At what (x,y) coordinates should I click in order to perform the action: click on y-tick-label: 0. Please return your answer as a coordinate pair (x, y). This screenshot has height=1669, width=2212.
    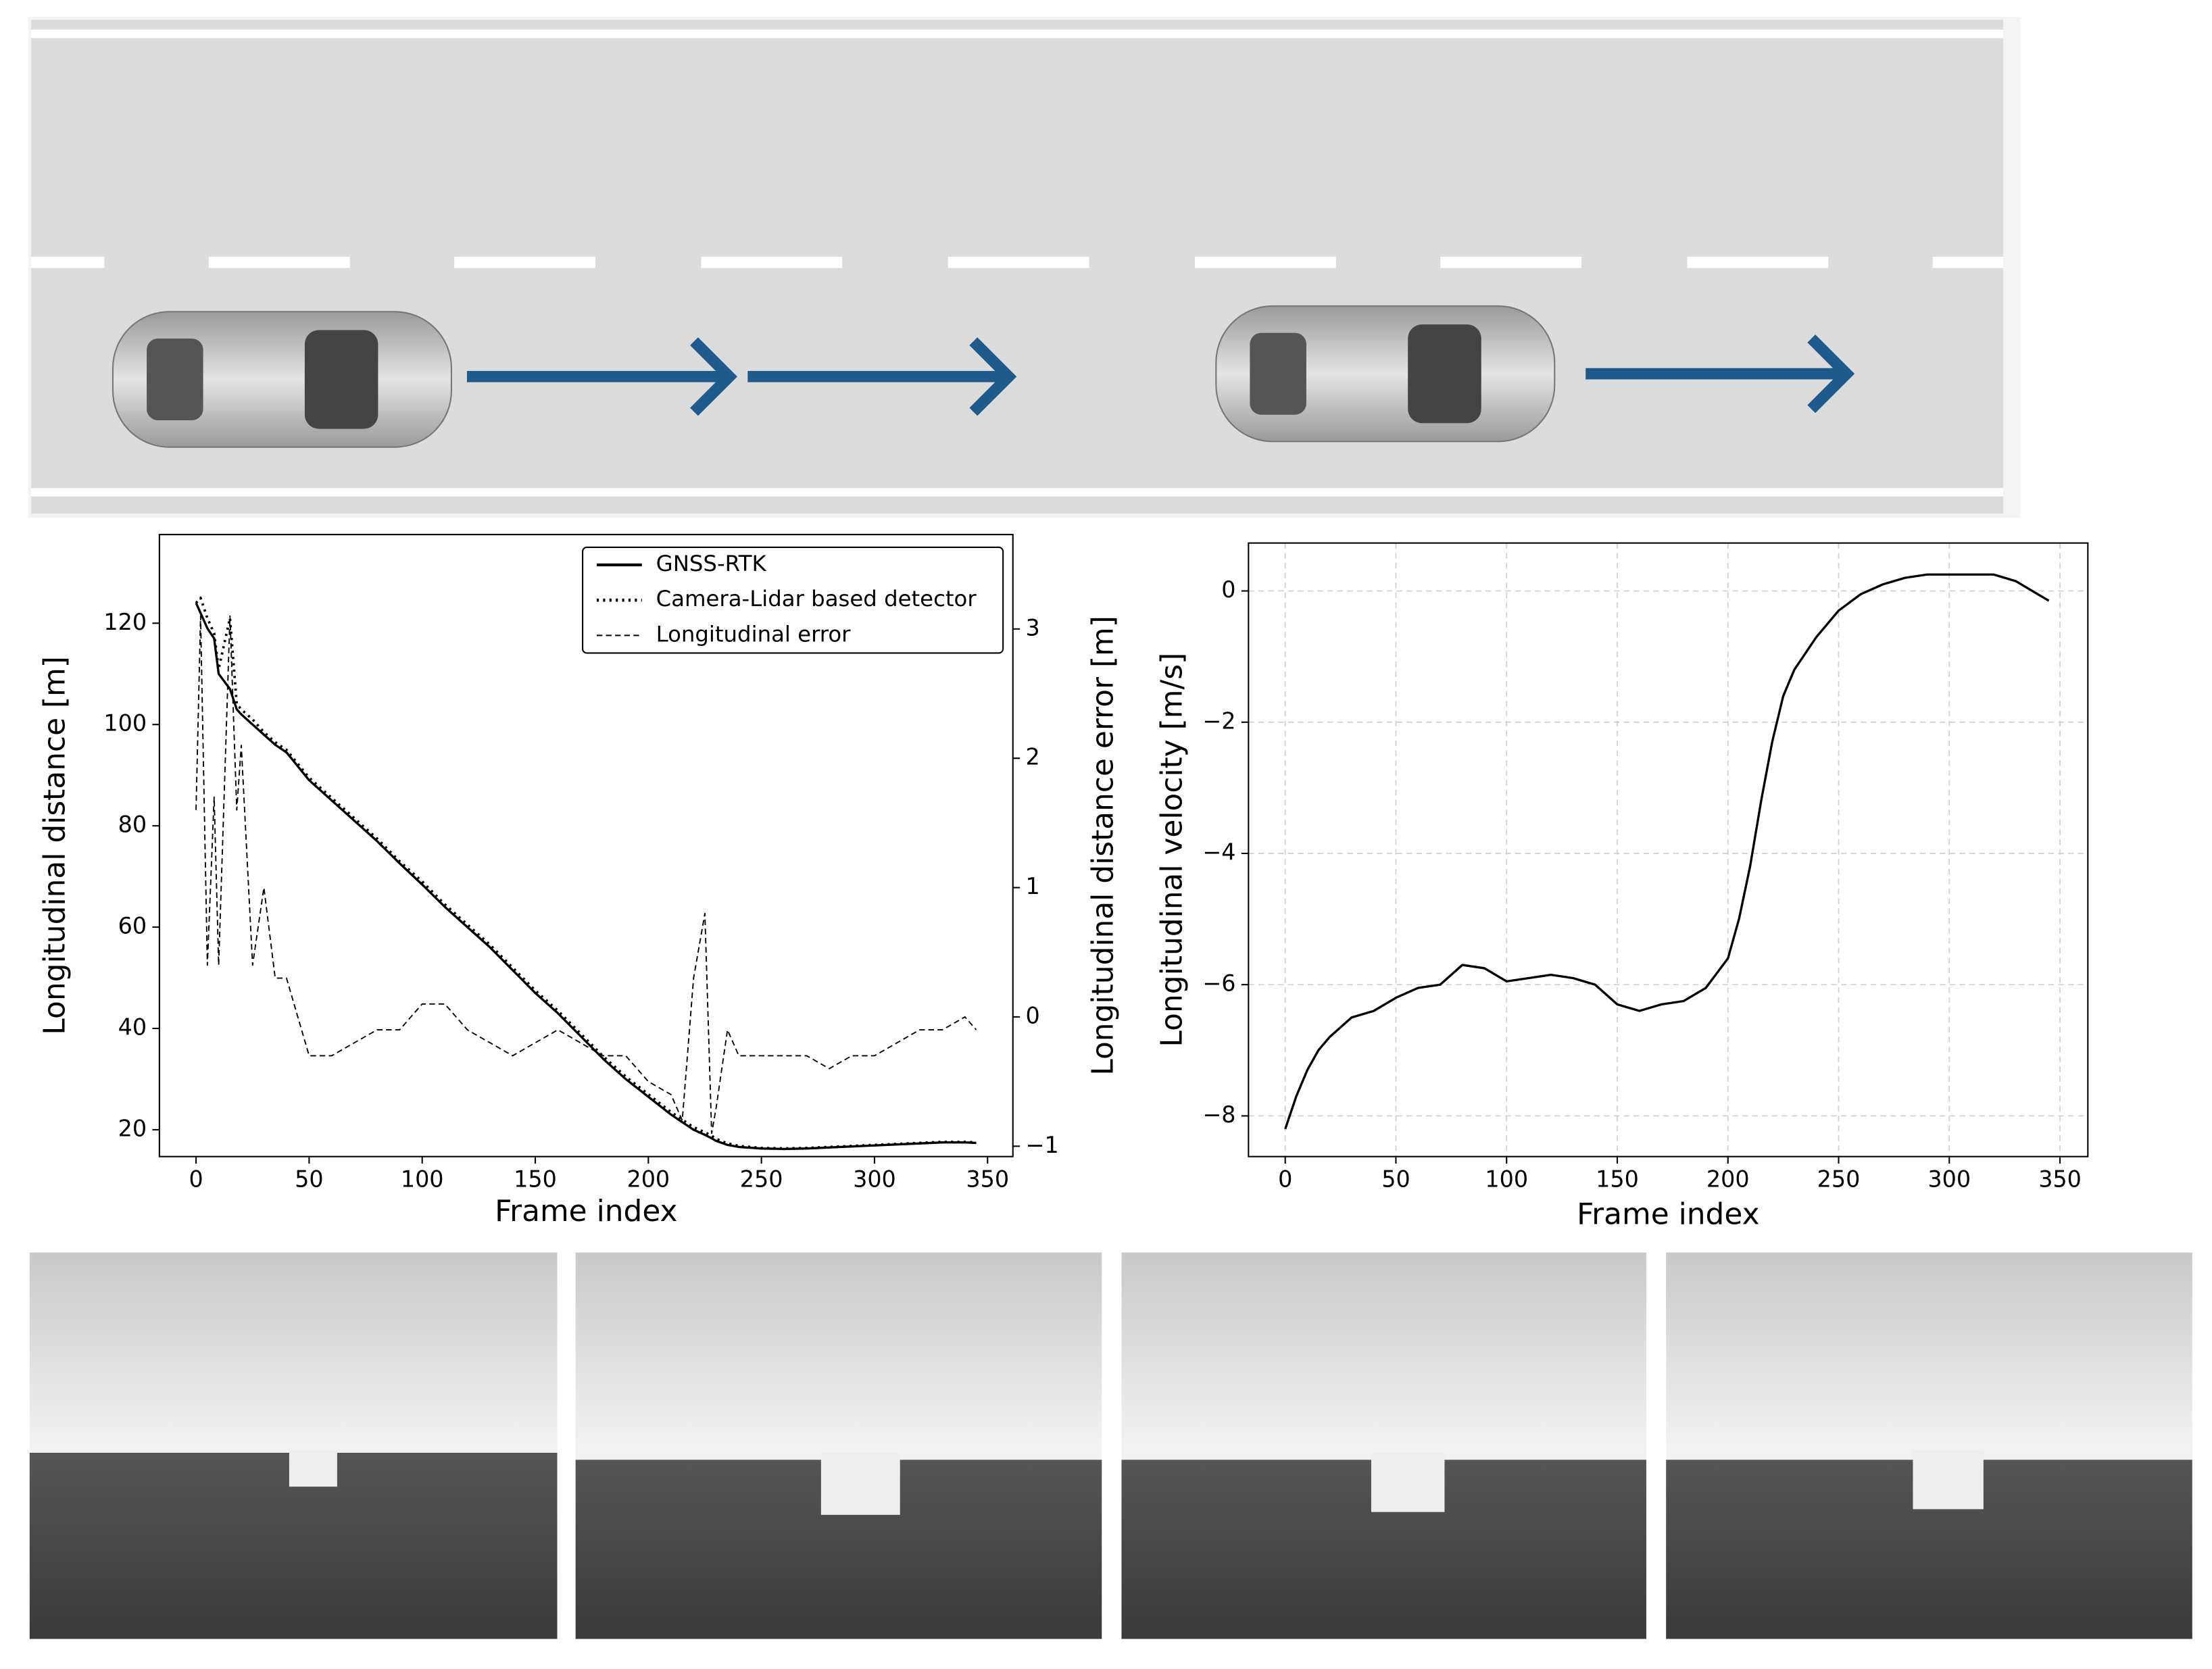
    Looking at the image, I should click on (1228, 589).